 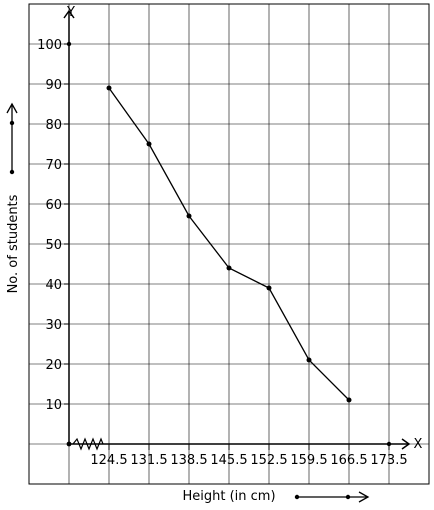 I want to click on x-axis-title: Height (in cm), so click(x=228, y=496).